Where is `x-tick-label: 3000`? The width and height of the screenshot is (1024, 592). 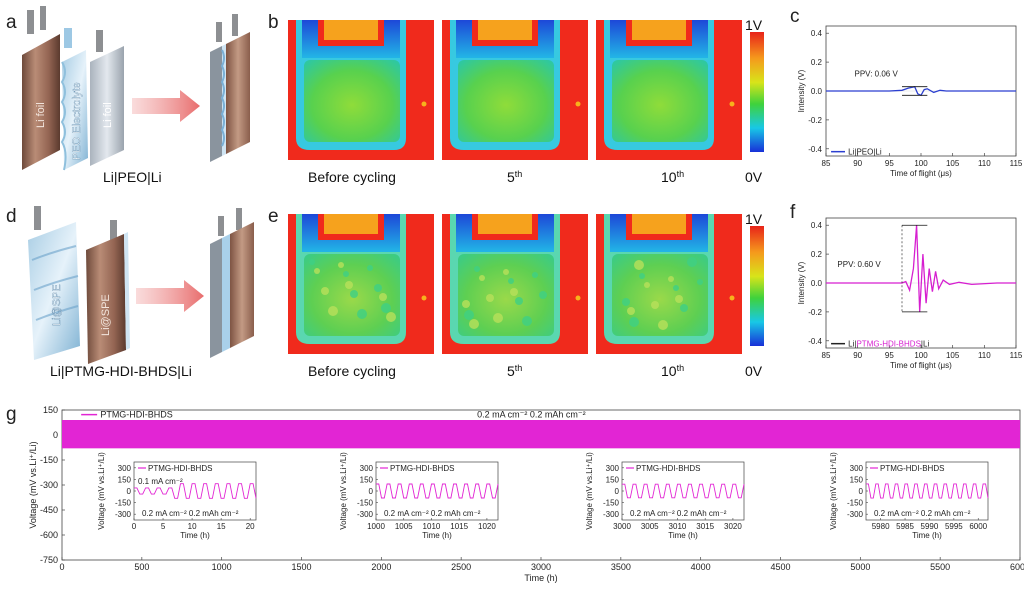 x-tick-label: 3000 is located at coordinates (541, 567).